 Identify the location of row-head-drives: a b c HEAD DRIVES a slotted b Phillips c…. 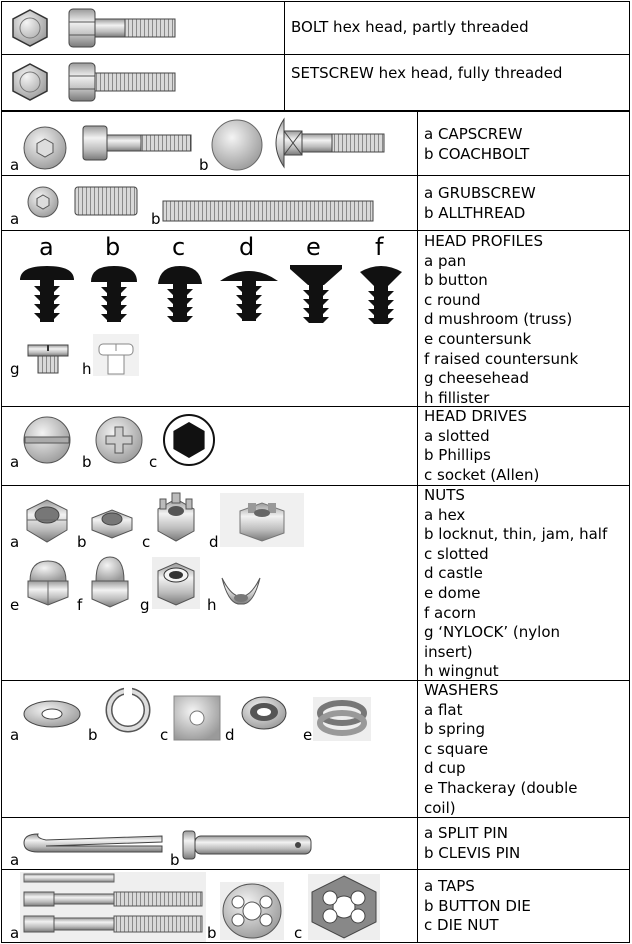
(315, 446).